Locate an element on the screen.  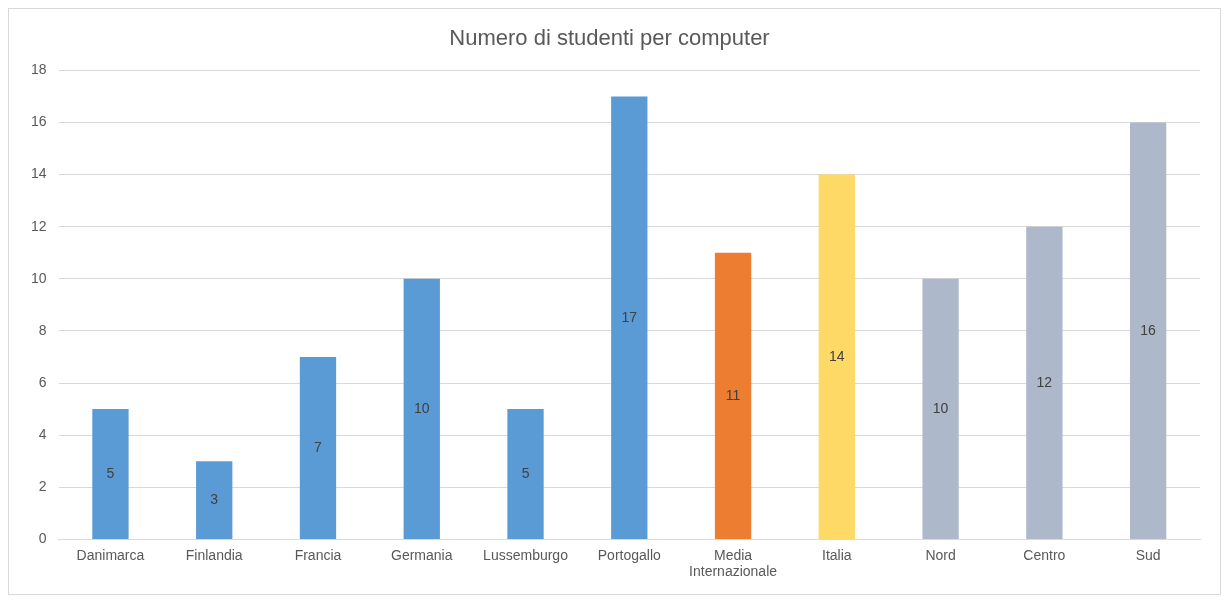
y-tick-label: 8 is located at coordinates (42, 329).